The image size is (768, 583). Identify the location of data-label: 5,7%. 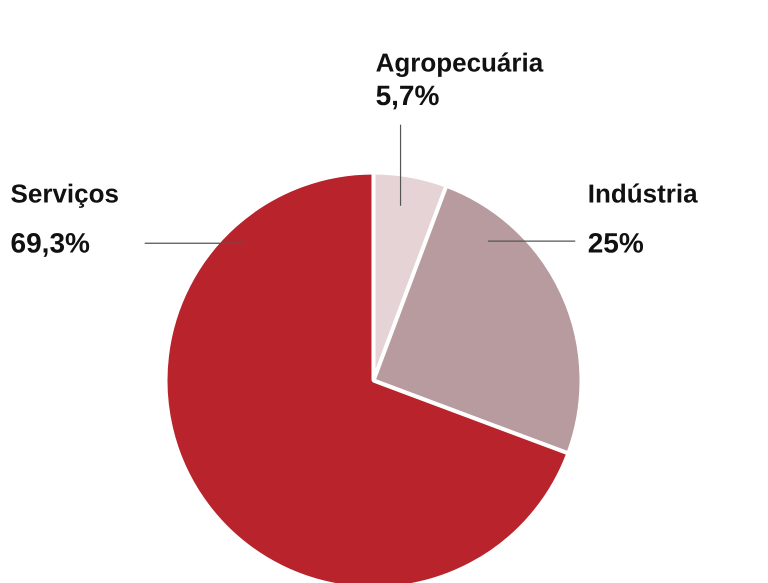
(408, 96).